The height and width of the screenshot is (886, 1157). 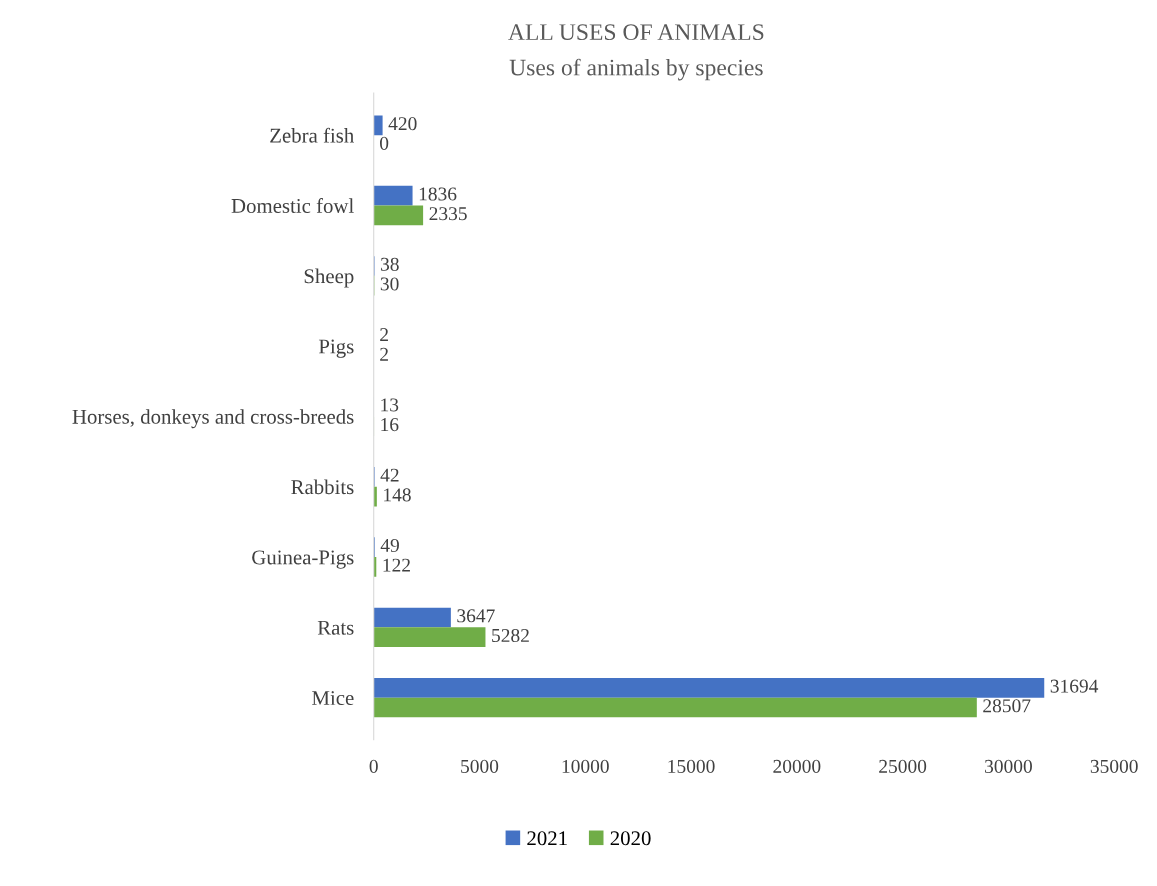 I want to click on data-label: 49, so click(x=389, y=545).